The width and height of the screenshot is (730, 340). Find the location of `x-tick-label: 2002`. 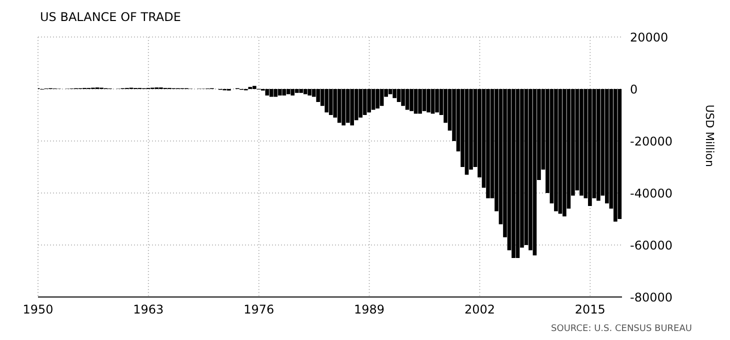

x-tick-label: 2002 is located at coordinates (479, 309).